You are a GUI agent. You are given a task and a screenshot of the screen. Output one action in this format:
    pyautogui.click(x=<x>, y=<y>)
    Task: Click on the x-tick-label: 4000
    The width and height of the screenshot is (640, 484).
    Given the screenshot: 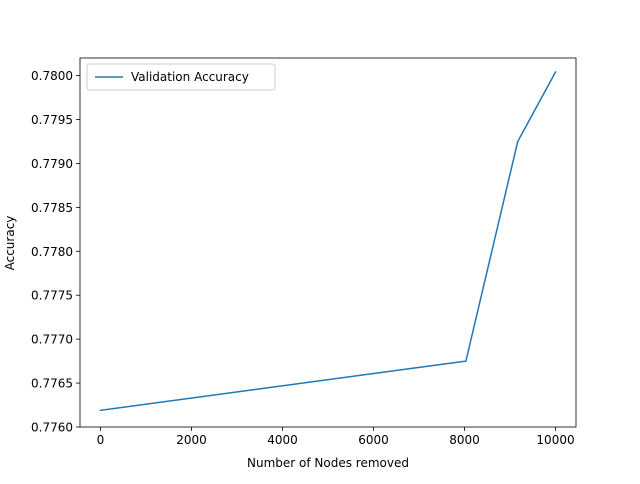 What is the action you would take?
    pyautogui.click(x=282, y=440)
    